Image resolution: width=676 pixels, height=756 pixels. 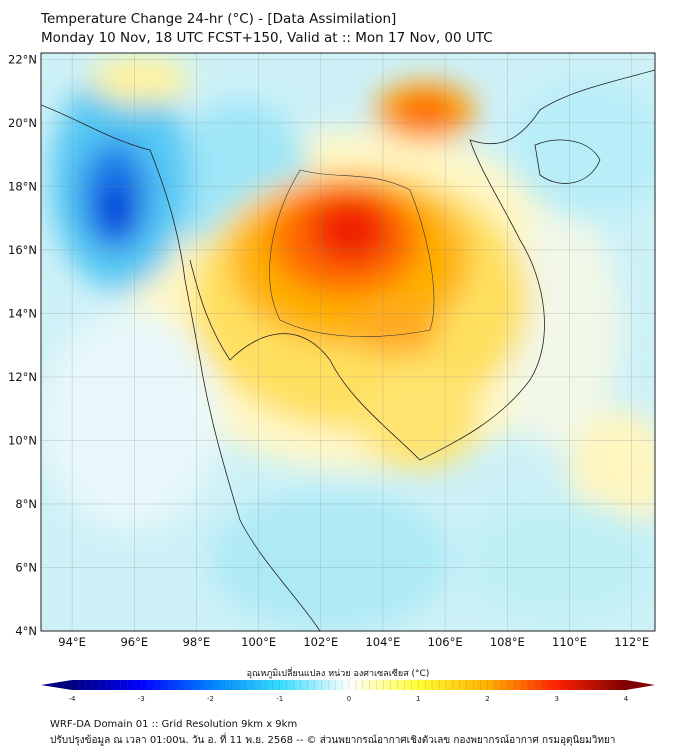 What do you see at coordinates (567, 161) in the screenshot?
I see `hainan-outline` at bounding box center [567, 161].